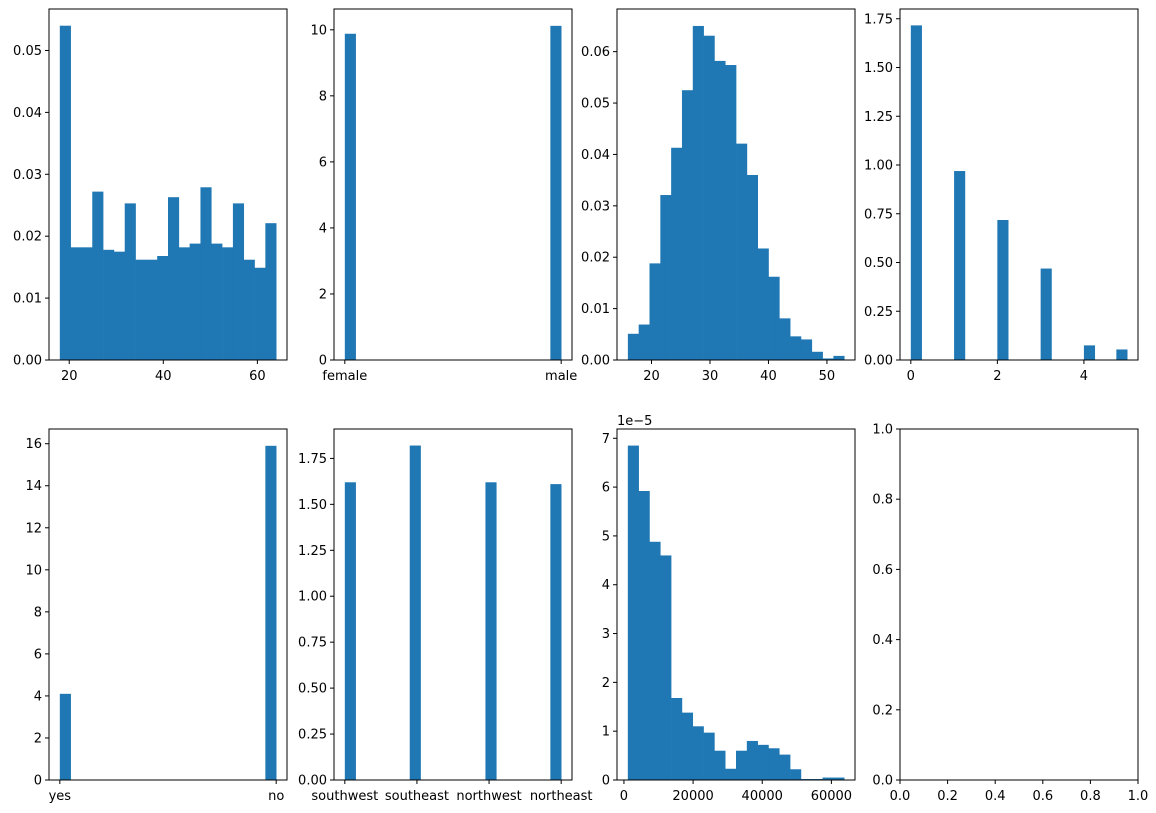 Image resolution: width=1156 pixels, height=813 pixels. I want to click on panel-children: 0 2 4 0.00 0.25 0.50 0.75 1.00 1.25 1.50 1.75, so click(1001, 196).